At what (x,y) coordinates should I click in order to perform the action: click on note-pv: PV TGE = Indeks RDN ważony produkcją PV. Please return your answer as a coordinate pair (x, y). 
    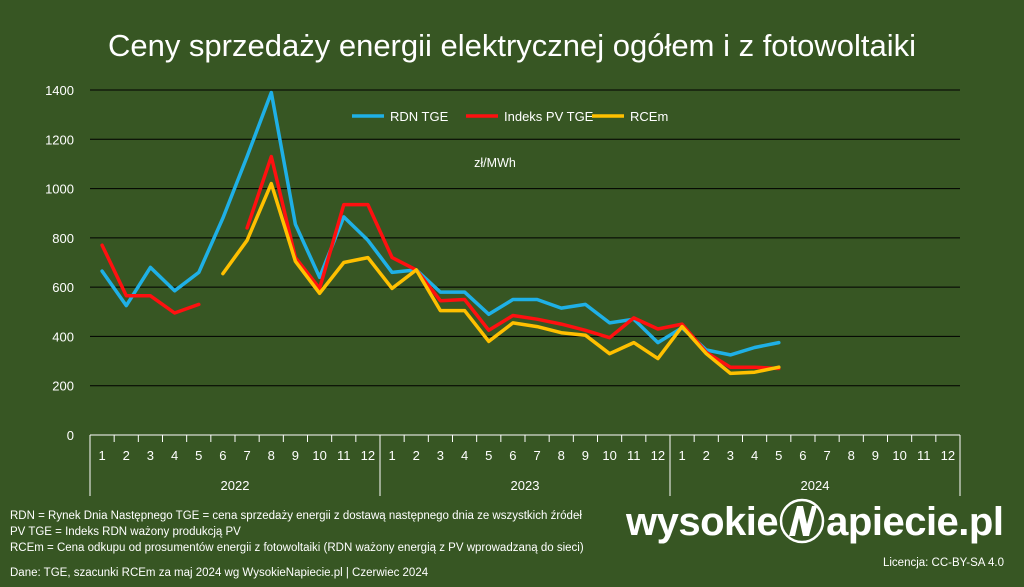
    Looking at the image, I should click on (125, 532).